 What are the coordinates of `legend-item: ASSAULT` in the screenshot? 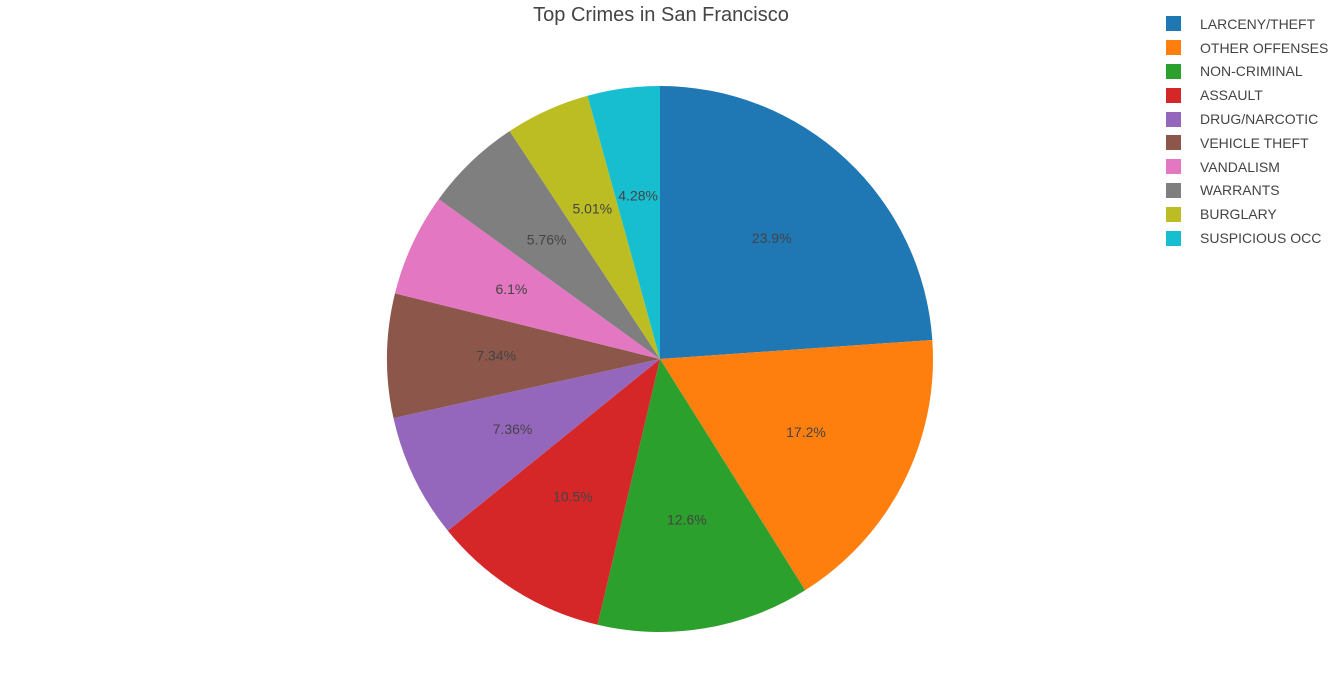 It's located at (1247, 95).